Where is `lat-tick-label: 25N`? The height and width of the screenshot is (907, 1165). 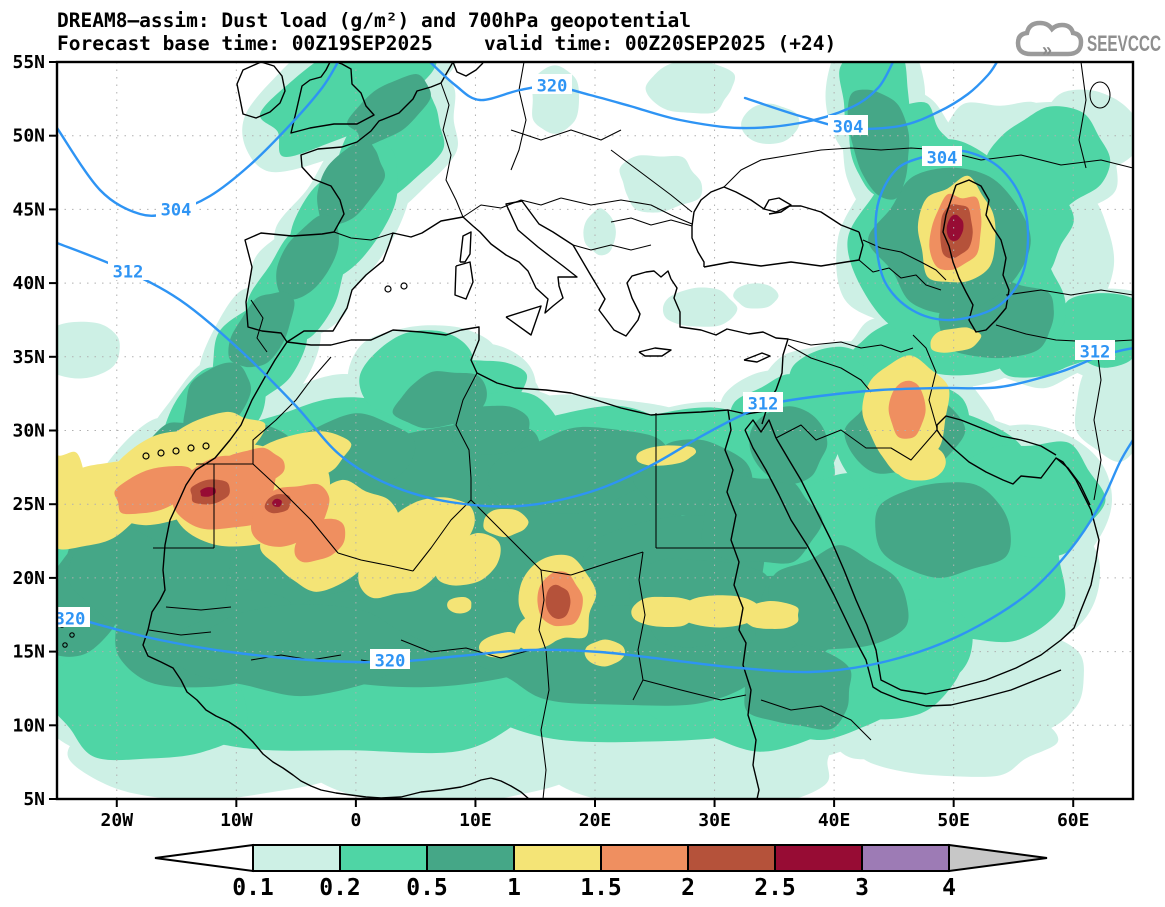 lat-tick-label: 25N is located at coordinates (28, 504).